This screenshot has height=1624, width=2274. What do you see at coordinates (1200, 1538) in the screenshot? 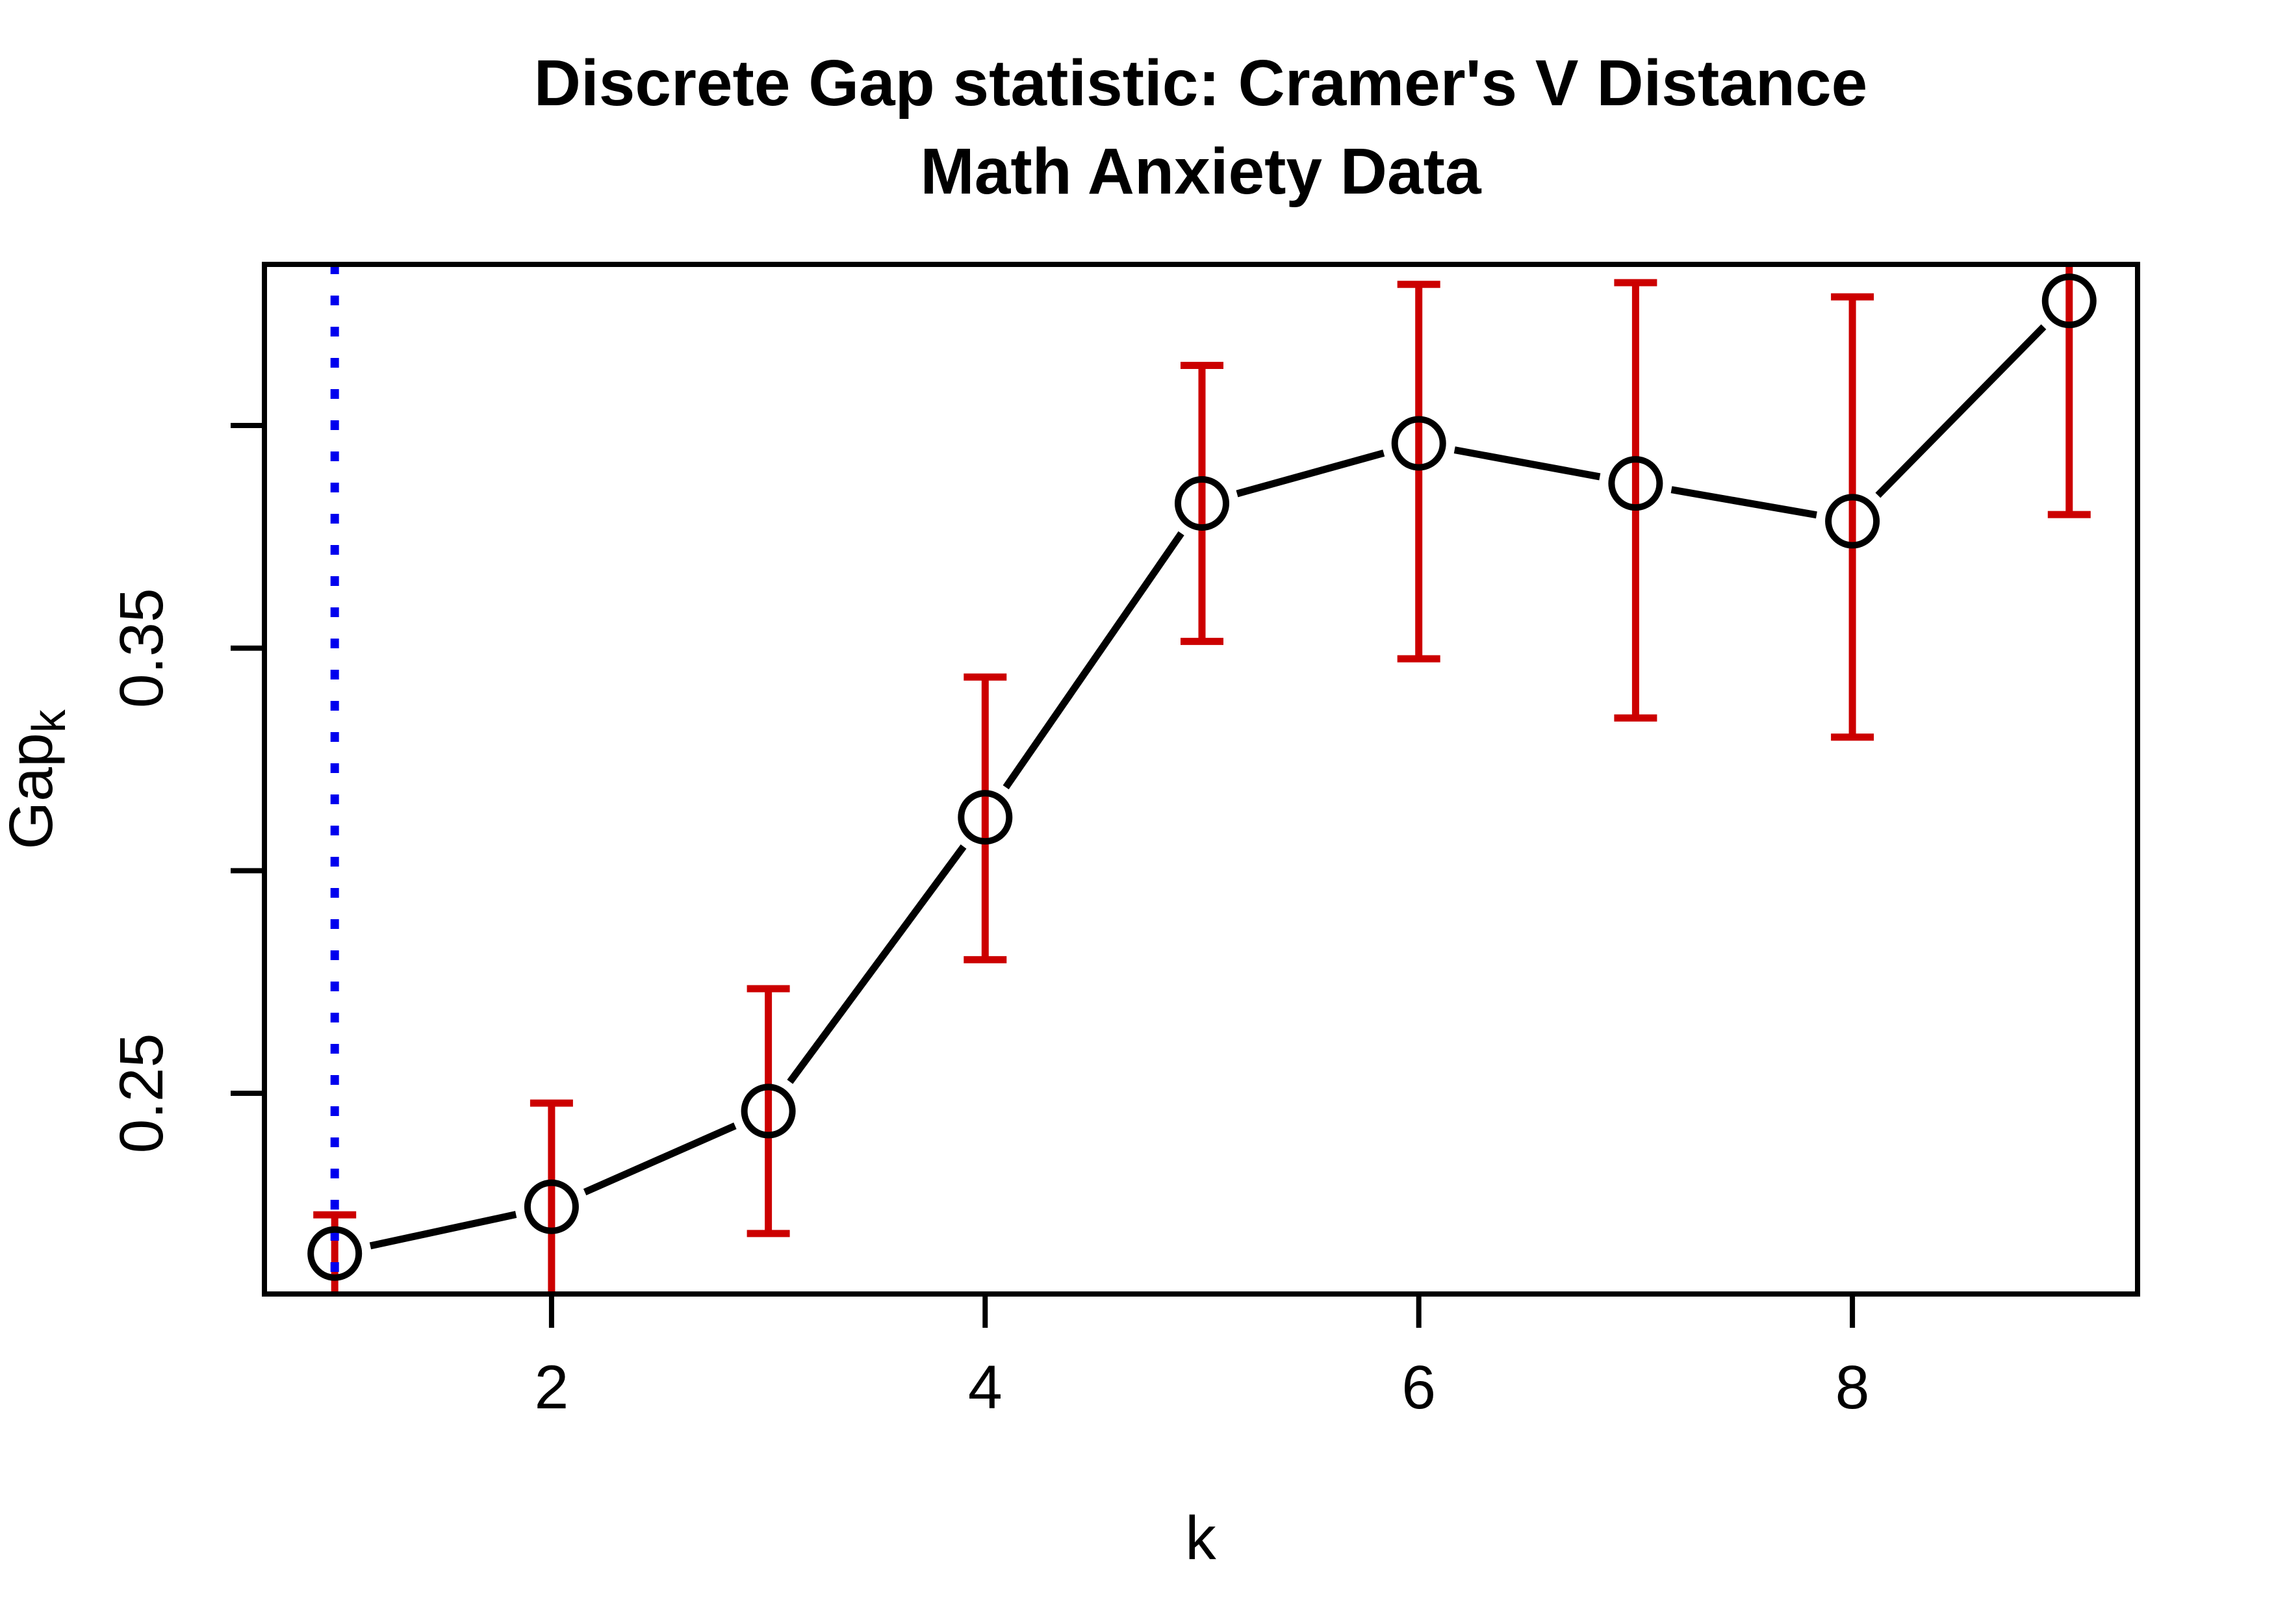
I see `x-axis-title: k` at bounding box center [1200, 1538].